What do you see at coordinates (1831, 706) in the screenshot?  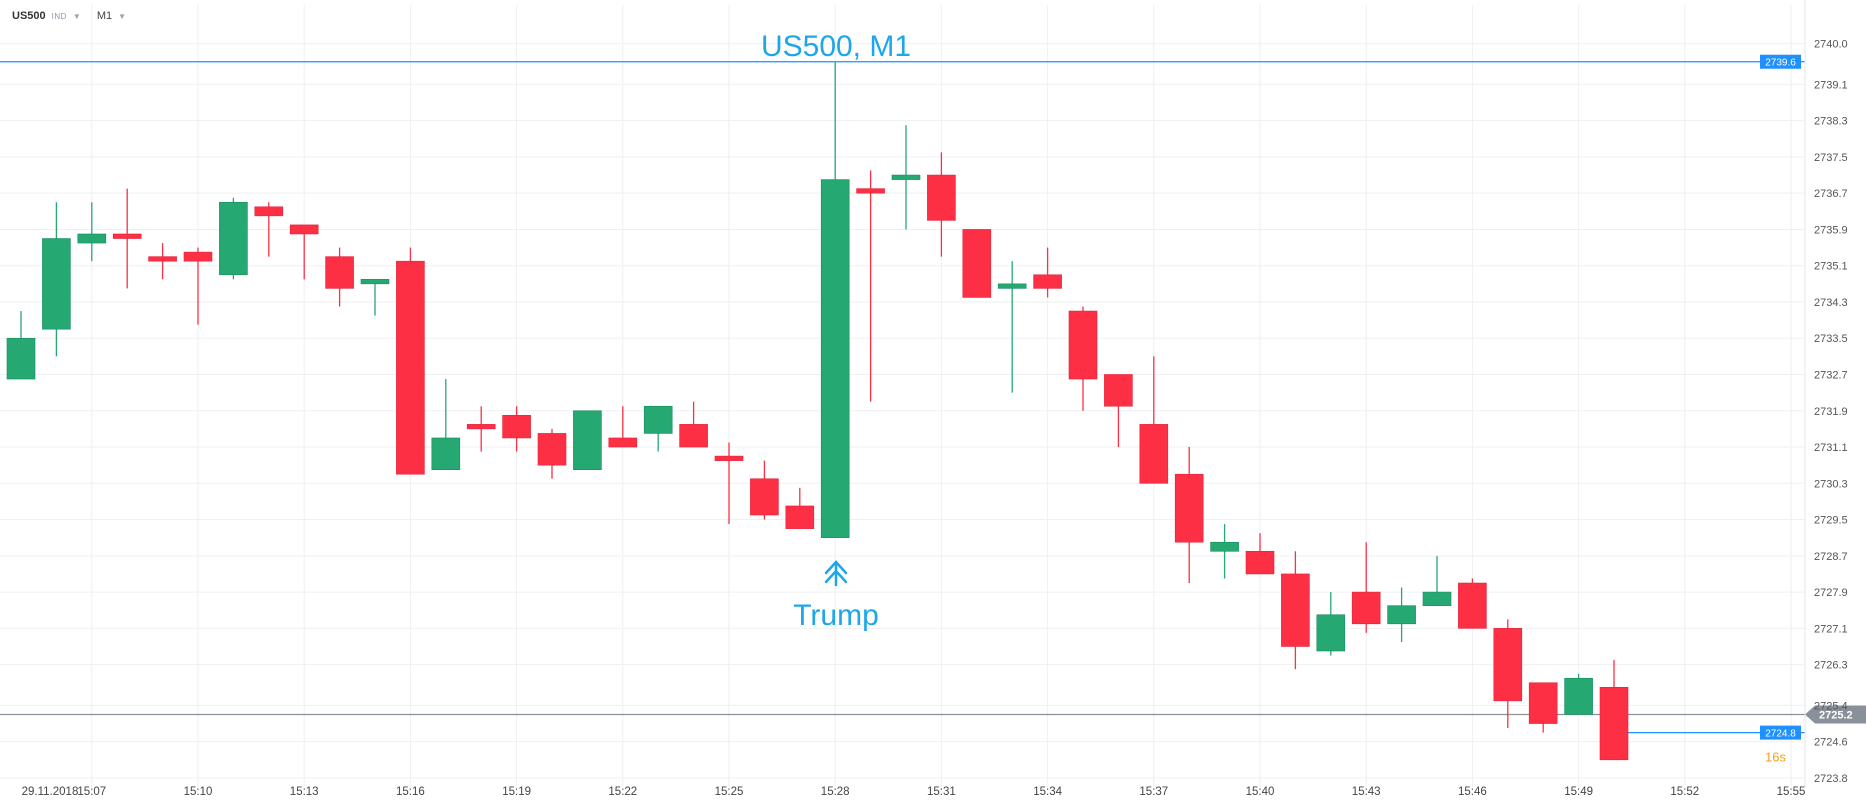 I see `y-tick-label: 2725.4` at bounding box center [1831, 706].